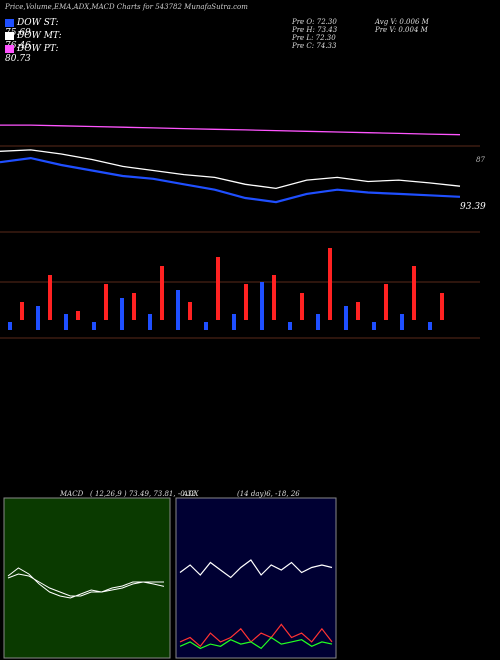  What do you see at coordinates (256, 643) in the screenshot?
I see `adx-line-adx` at bounding box center [256, 643].